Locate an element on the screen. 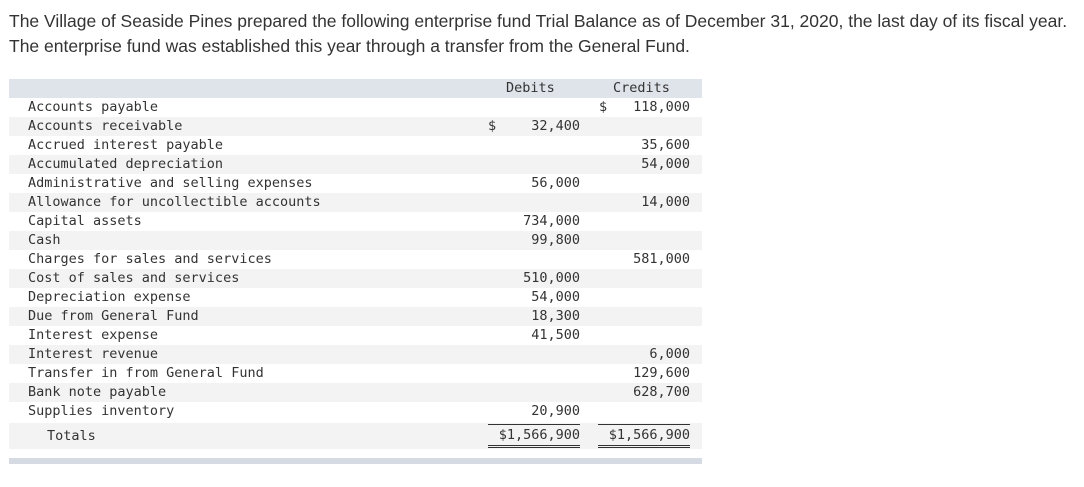 This screenshot has height=487, width=1084. account-name: Capital assets is located at coordinates (85, 221).